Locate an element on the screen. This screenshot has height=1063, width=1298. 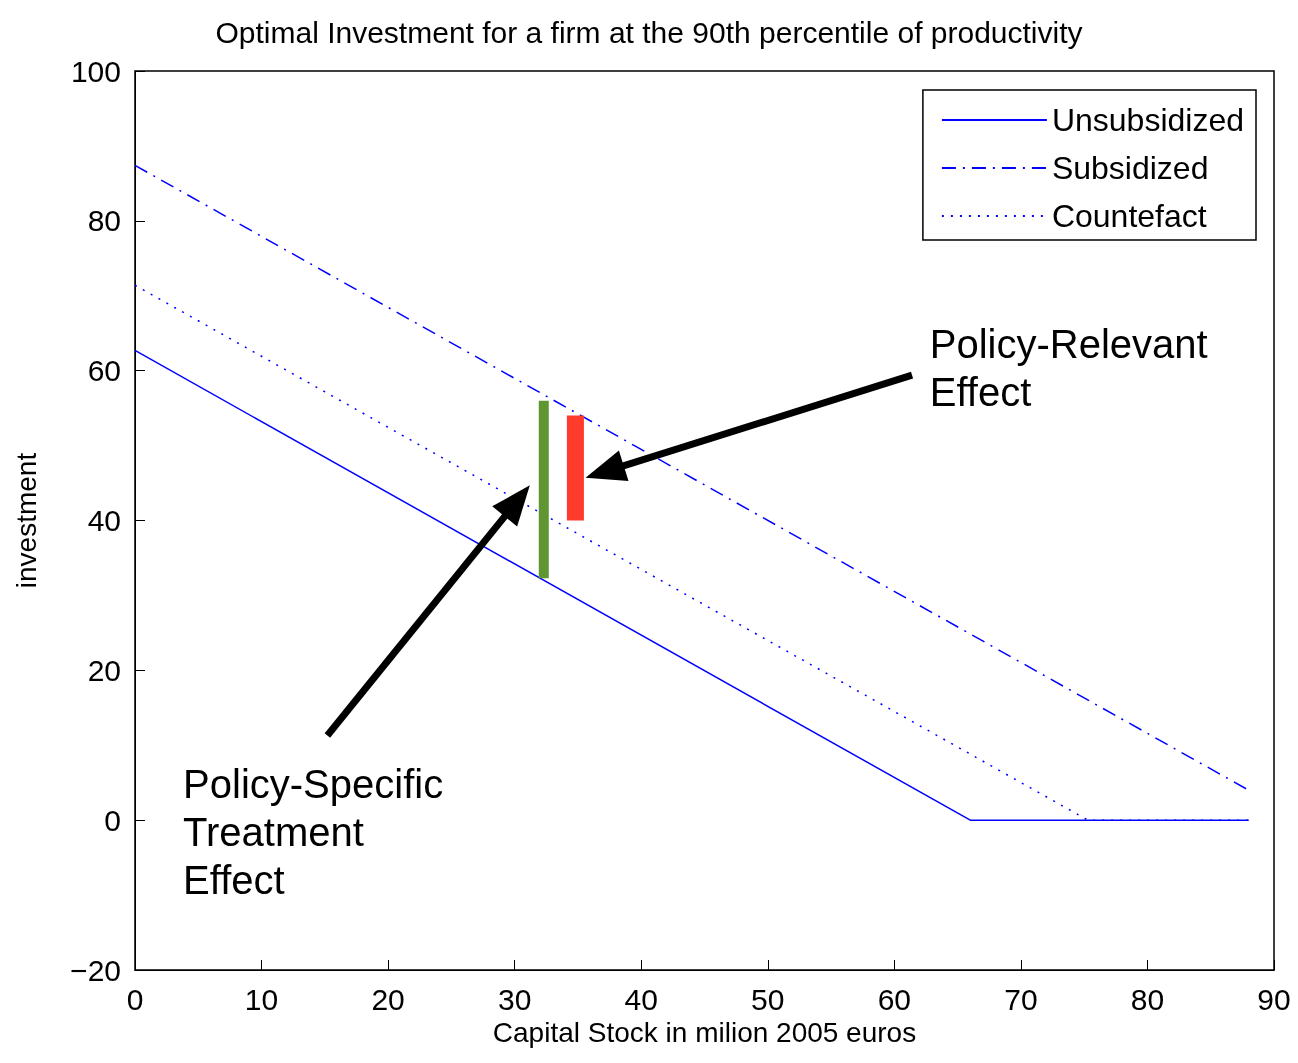
legend-label: Unsubsidized is located at coordinates (1147, 120).